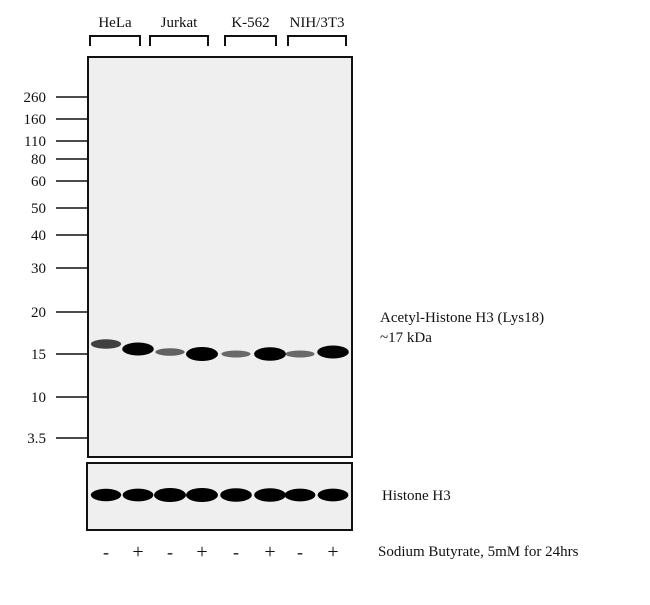 Image resolution: width=650 pixels, height=605 pixels. What do you see at coordinates (416, 496) in the screenshot?
I see `loading-control-label: Histone H3` at bounding box center [416, 496].